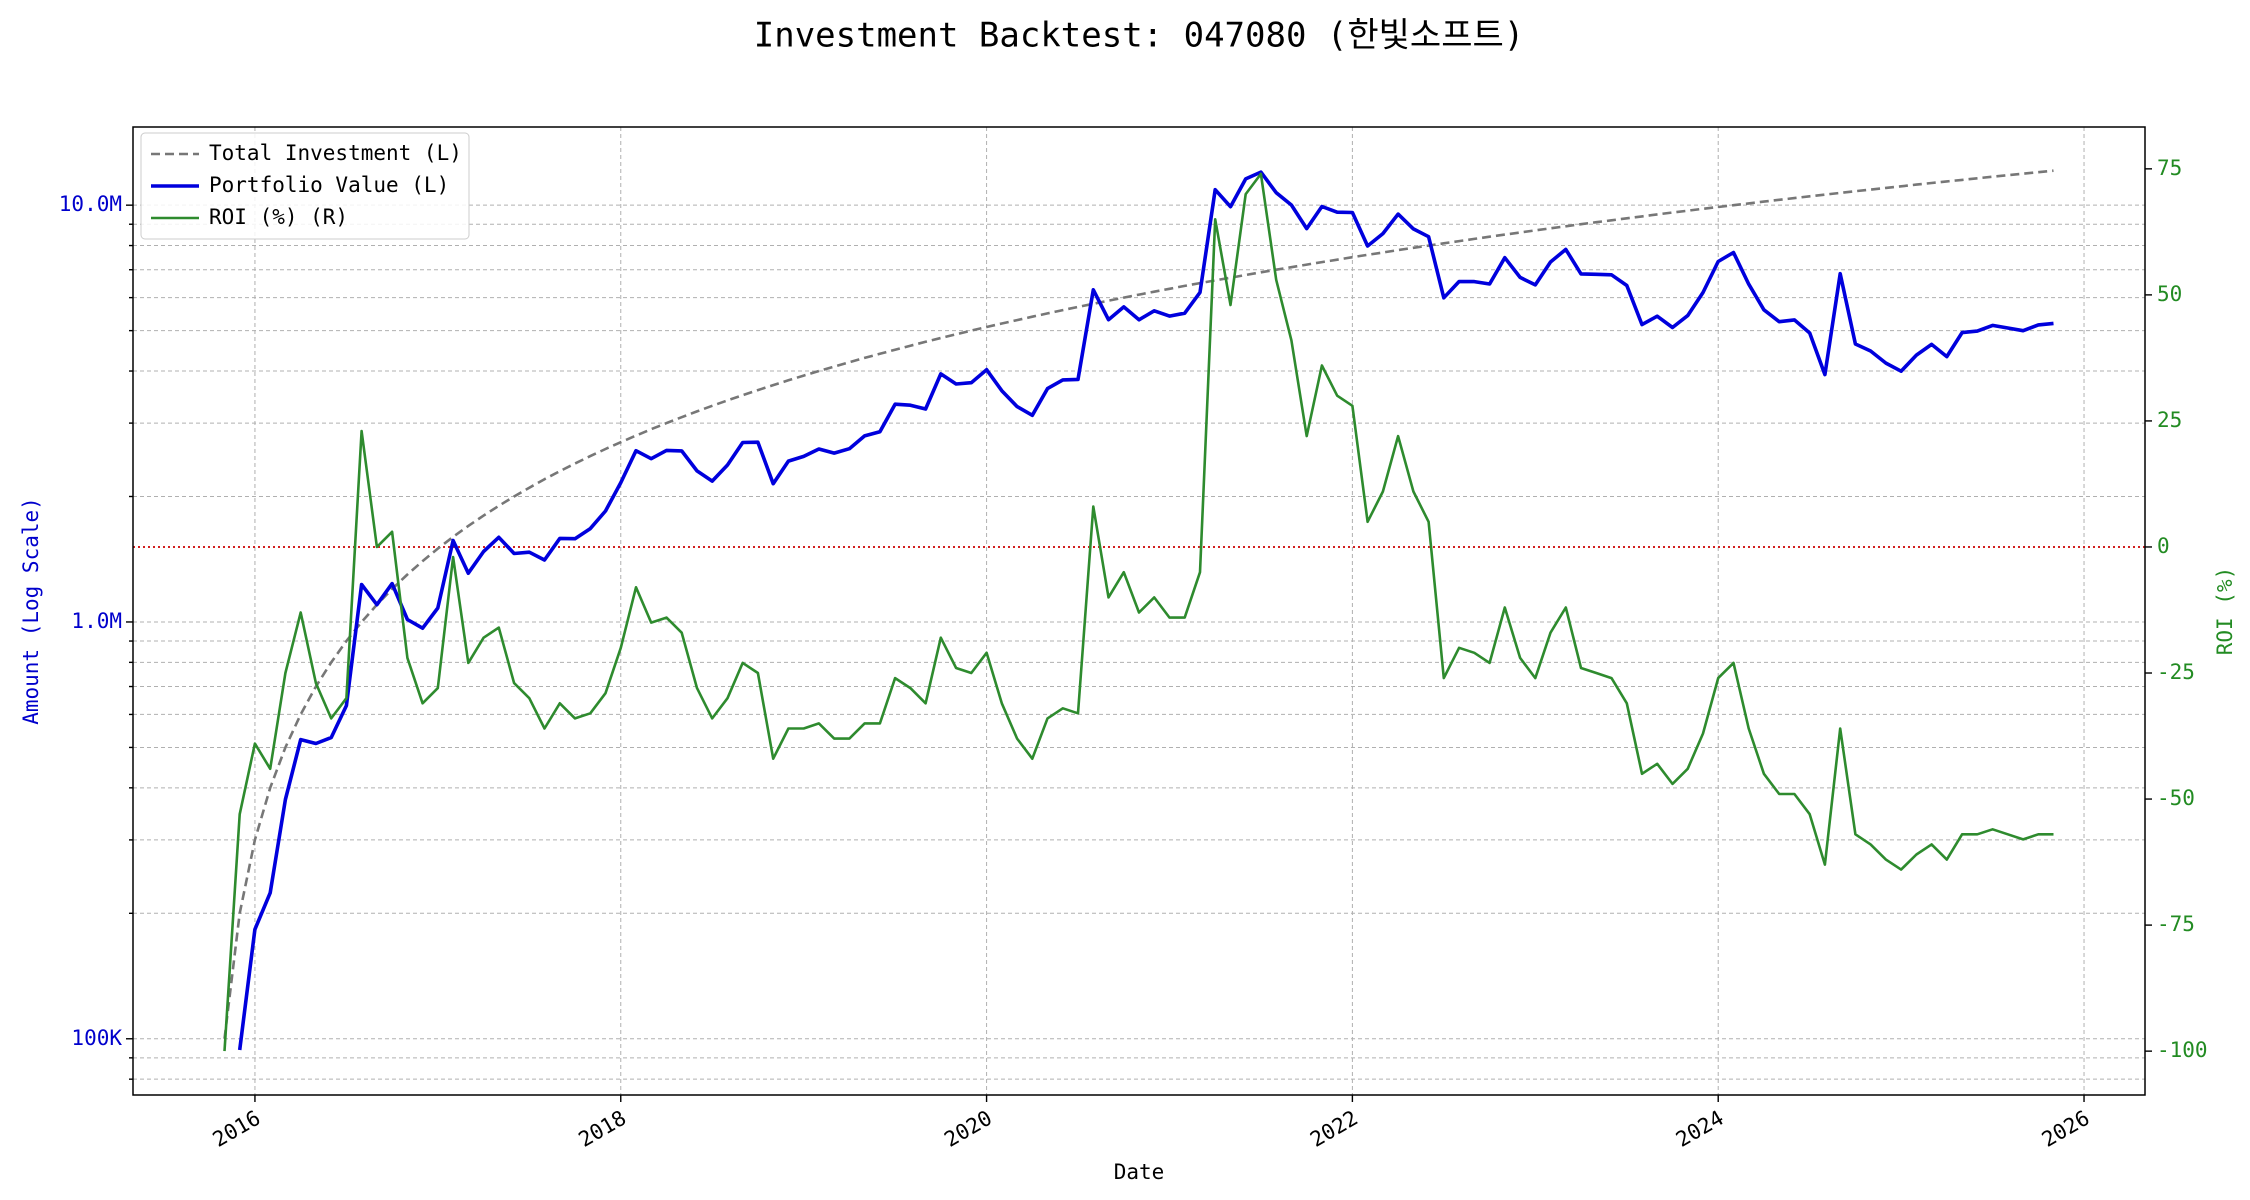 Image resolution: width=2250 pixels, height=1200 pixels. What do you see at coordinates (1700, 1129) in the screenshot?
I see `x-tick-label: 2024` at bounding box center [1700, 1129].